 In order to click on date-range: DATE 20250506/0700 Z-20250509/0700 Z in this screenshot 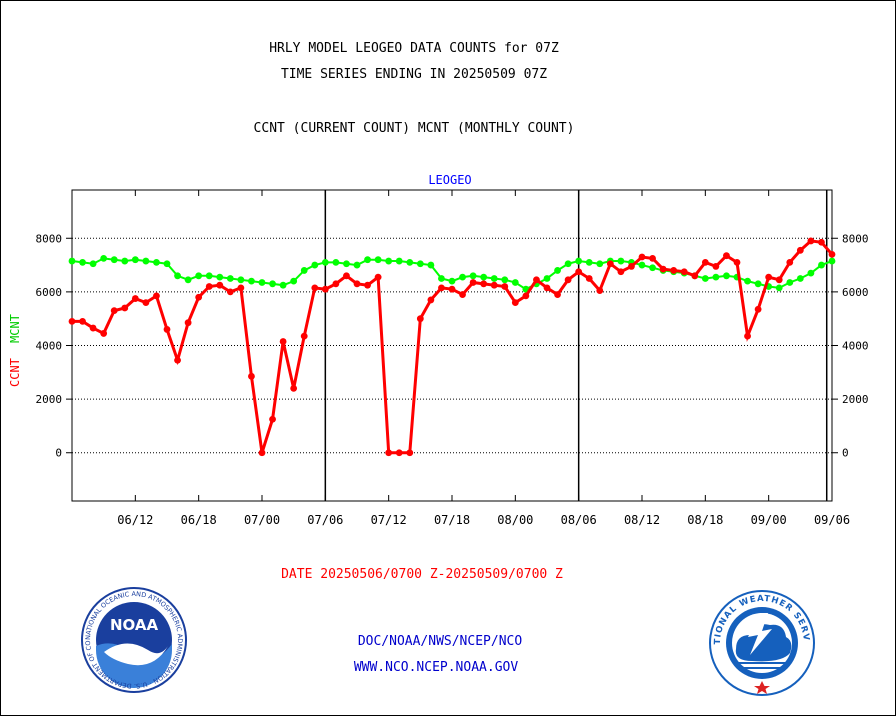, I will do `click(422, 574)`.